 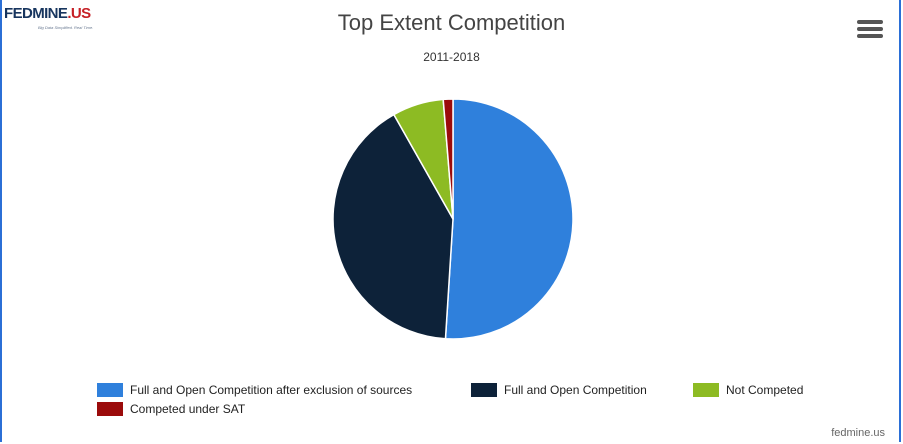 I want to click on legend-item-3: Not Competed, so click(x=748, y=390).